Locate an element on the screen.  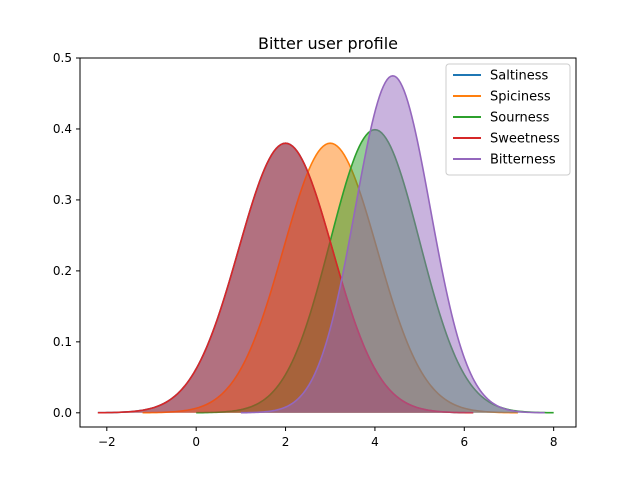
y-tick-label: 0.2 is located at coordinates (62, 271).